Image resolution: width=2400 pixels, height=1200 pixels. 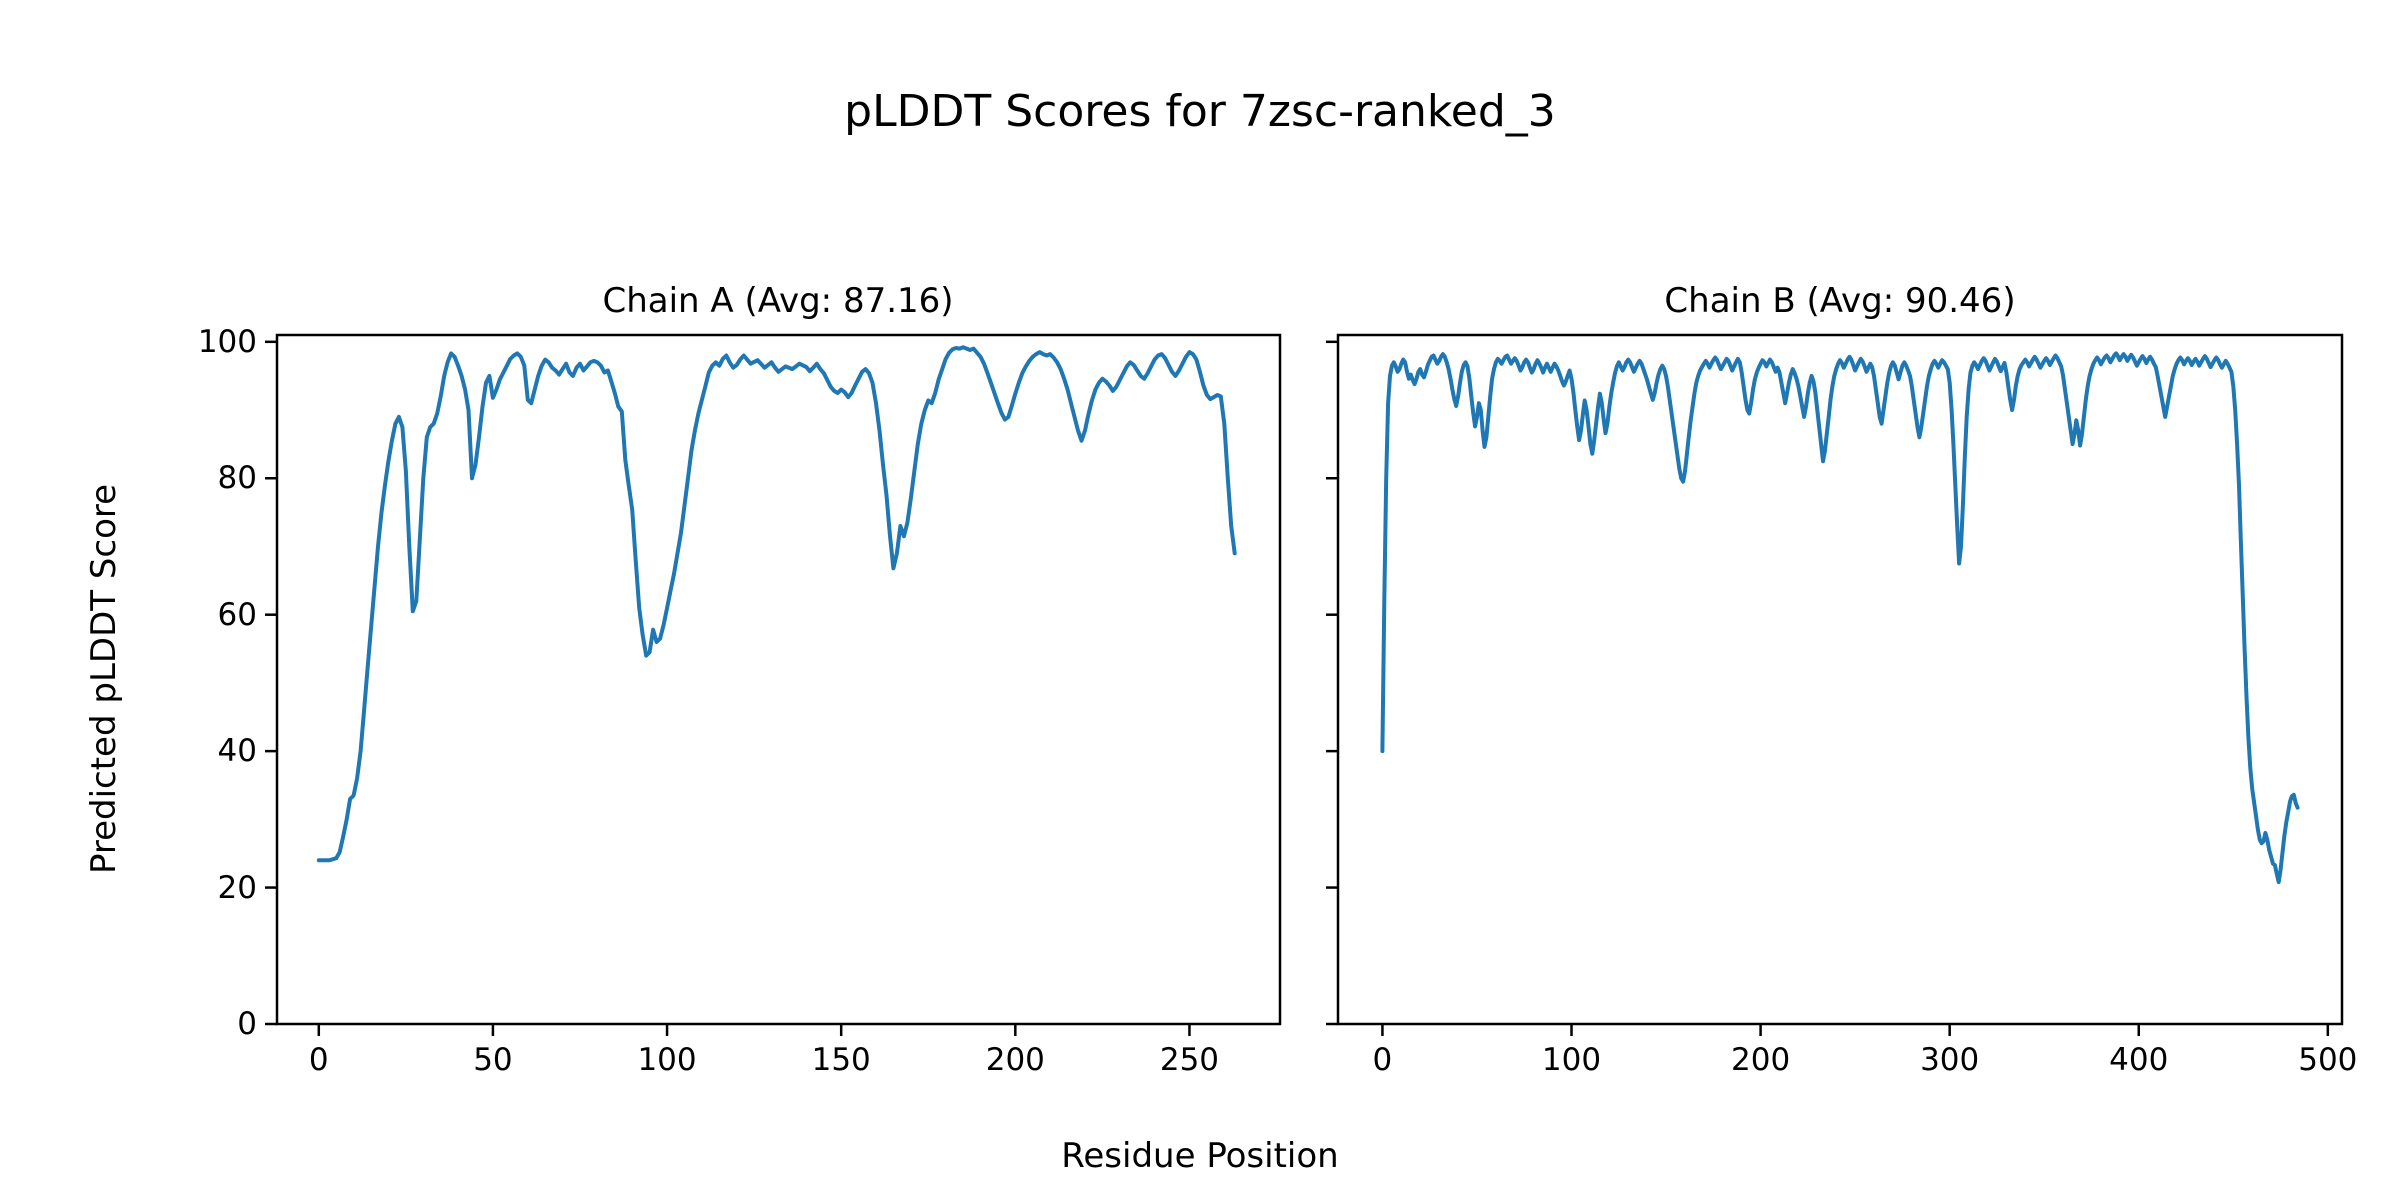 I want to click on y-tick-label: 0, so click(x=247, y=1024).